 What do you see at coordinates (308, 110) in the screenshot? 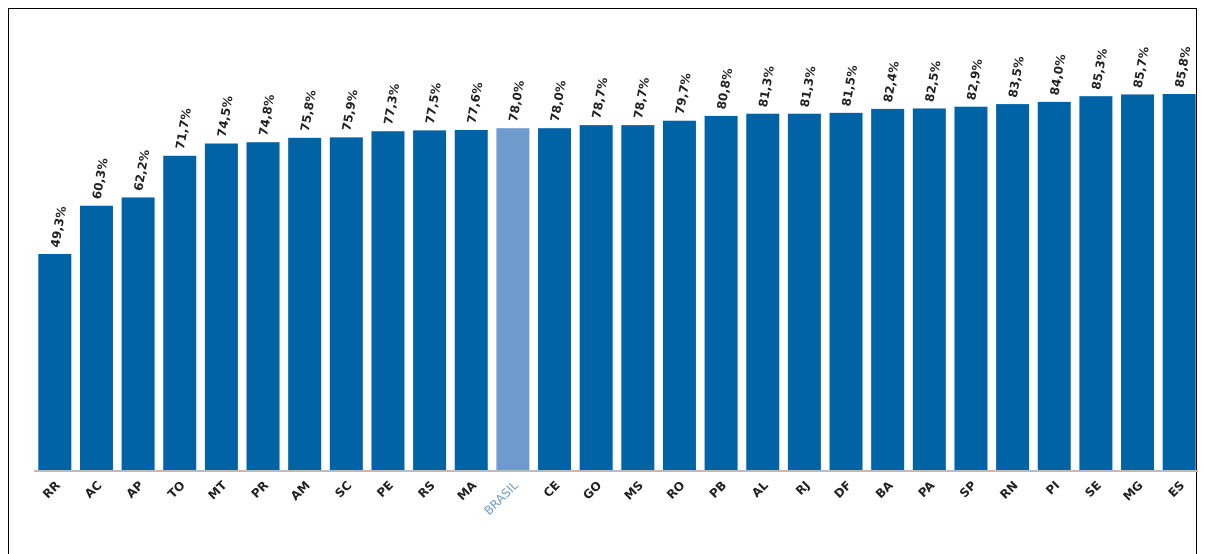
I see `value-label: 75,8%` at bounding box center [308, 110].